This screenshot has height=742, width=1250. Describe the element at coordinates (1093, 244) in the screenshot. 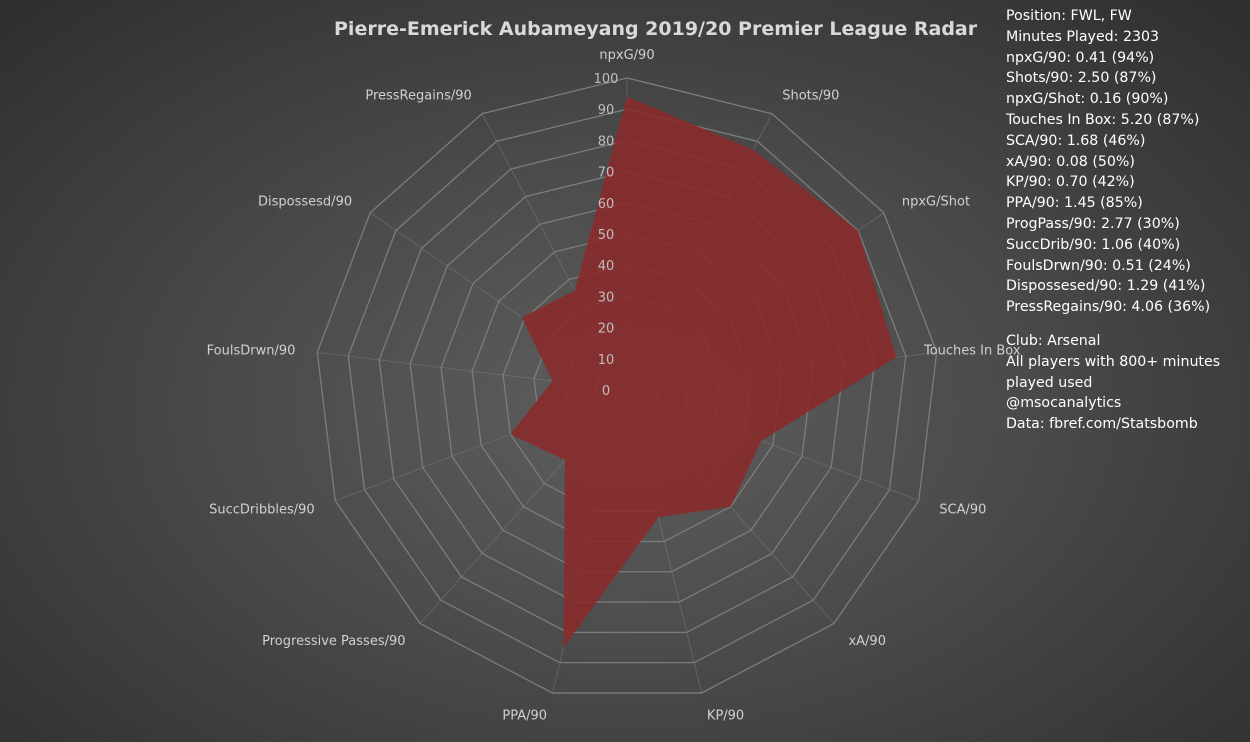

I see `stat-line: SuccDrib/90: 1.06 (40%)` at that location.